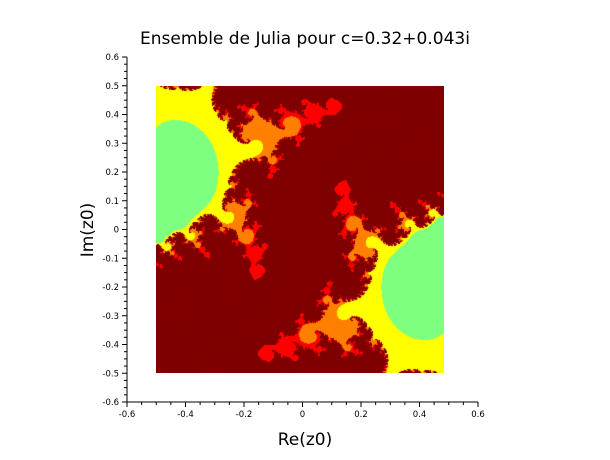  I want to click on y-axis-label: Im(z0), so click(88, 230).